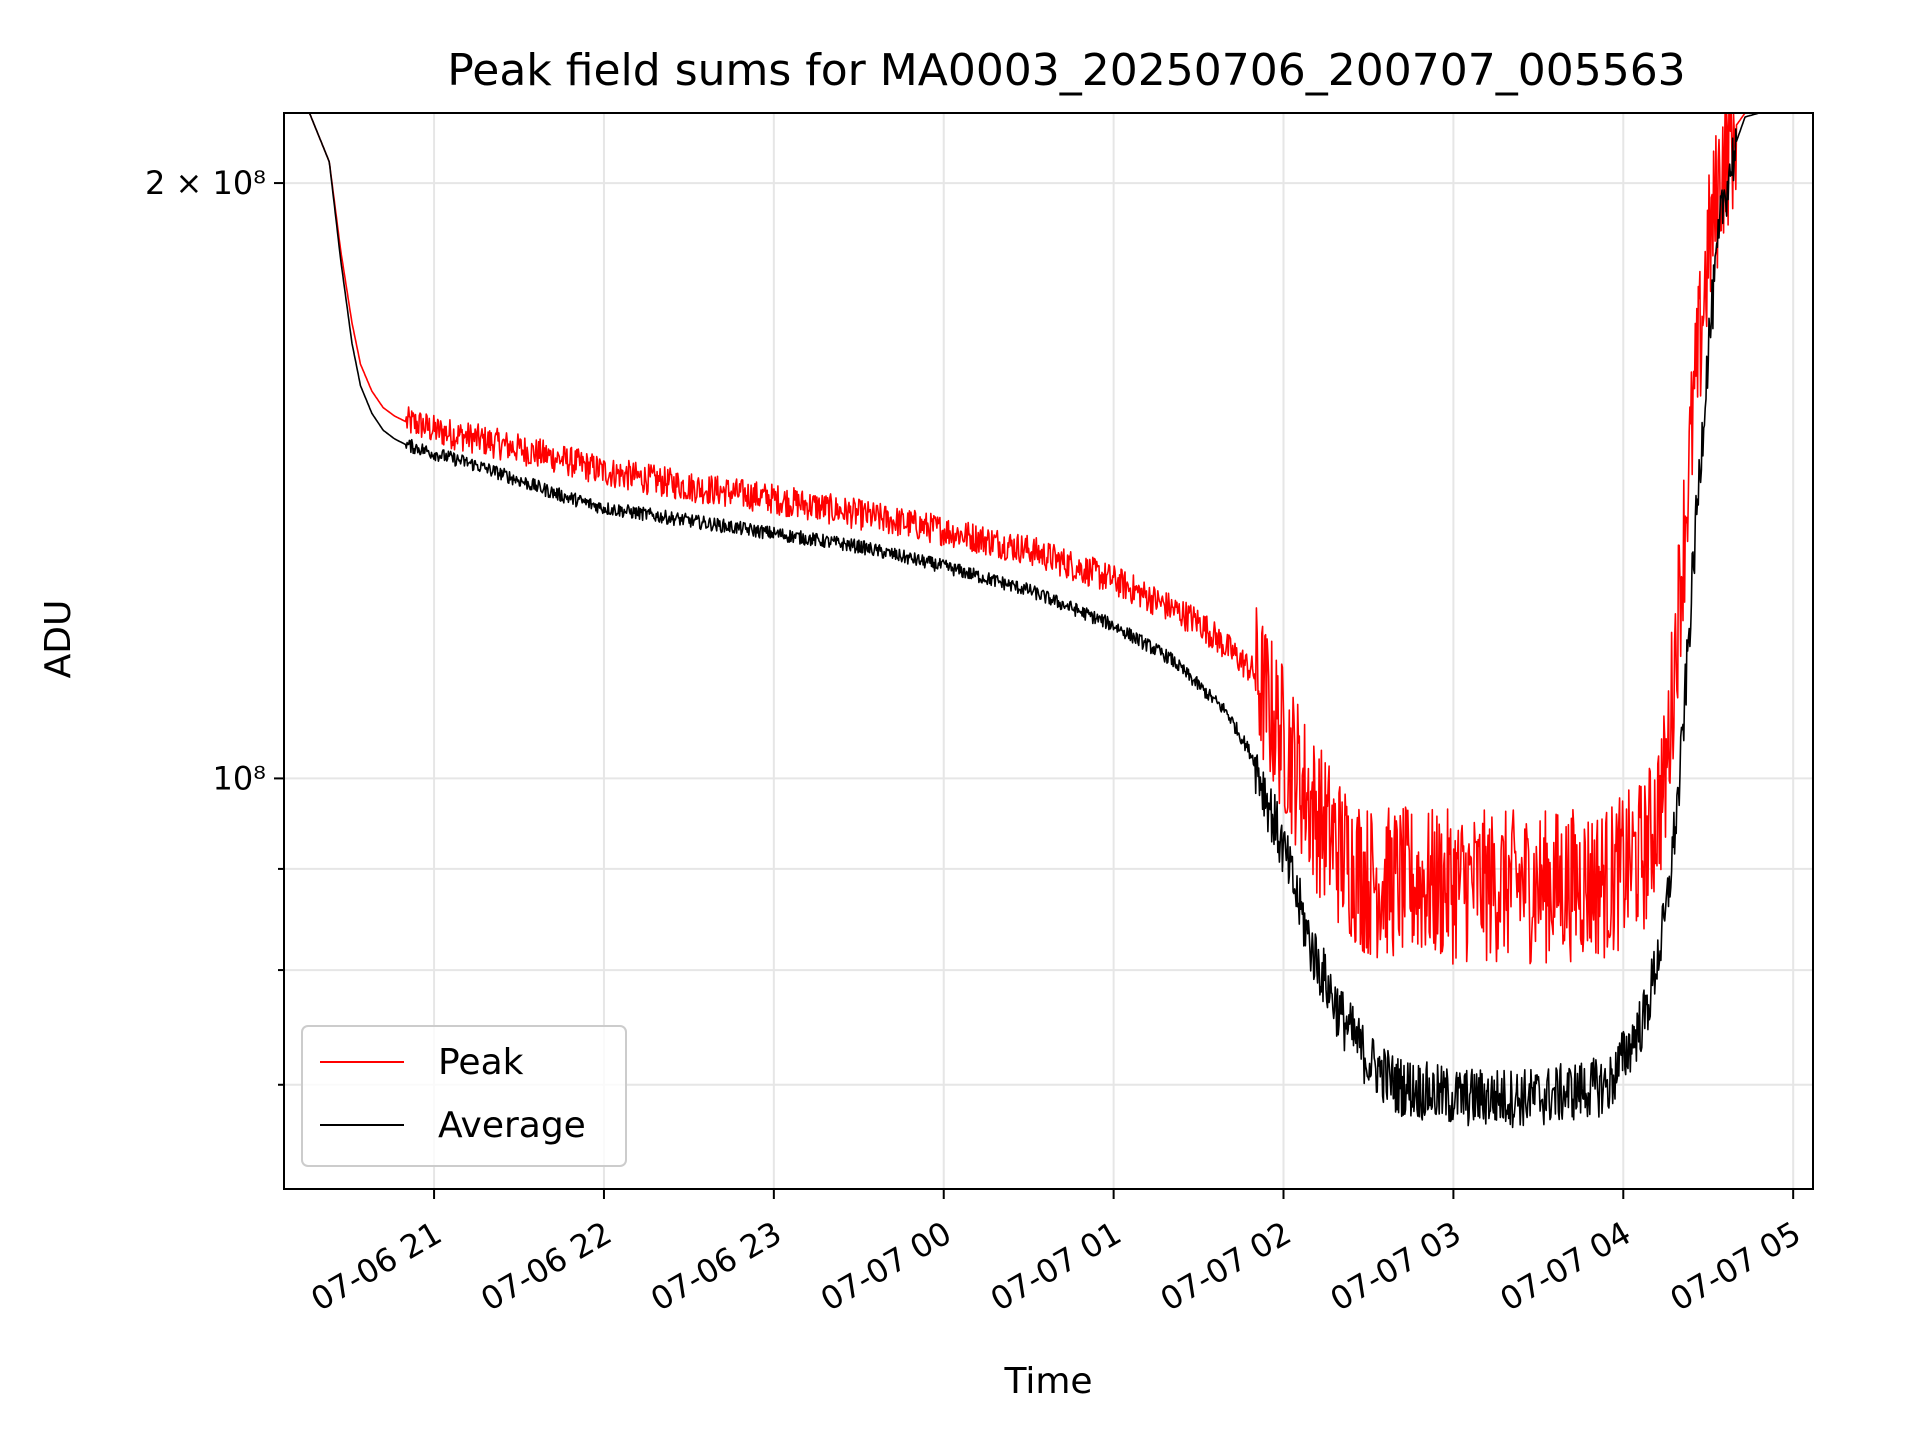 Image resolution: width=1920 pixels, height=1440 pixels. Describe the element at coordinates (481, 1062) in the screenshot. I see `legend-label-peak: Peak` at that location.